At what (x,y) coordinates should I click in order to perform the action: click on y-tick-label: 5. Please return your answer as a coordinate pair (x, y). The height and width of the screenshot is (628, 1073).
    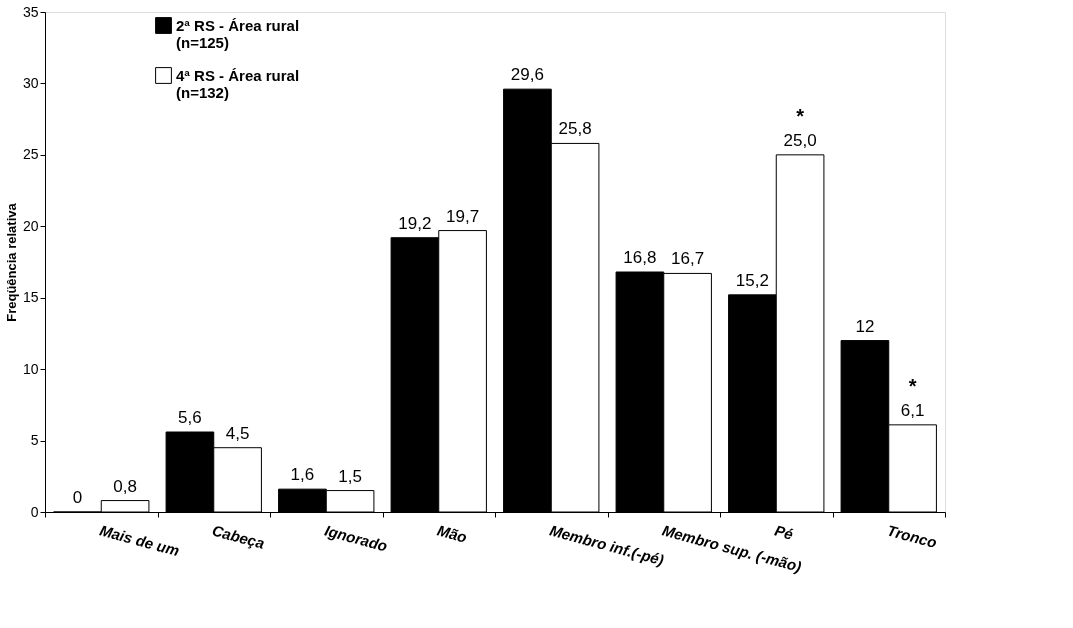
    Looking at the image, I should click on (34, 440).